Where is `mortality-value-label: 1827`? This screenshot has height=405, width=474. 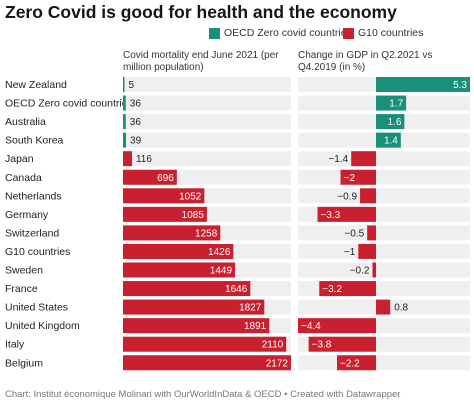
mortality-value-label: 1827 is located at coordinates (250, 308).